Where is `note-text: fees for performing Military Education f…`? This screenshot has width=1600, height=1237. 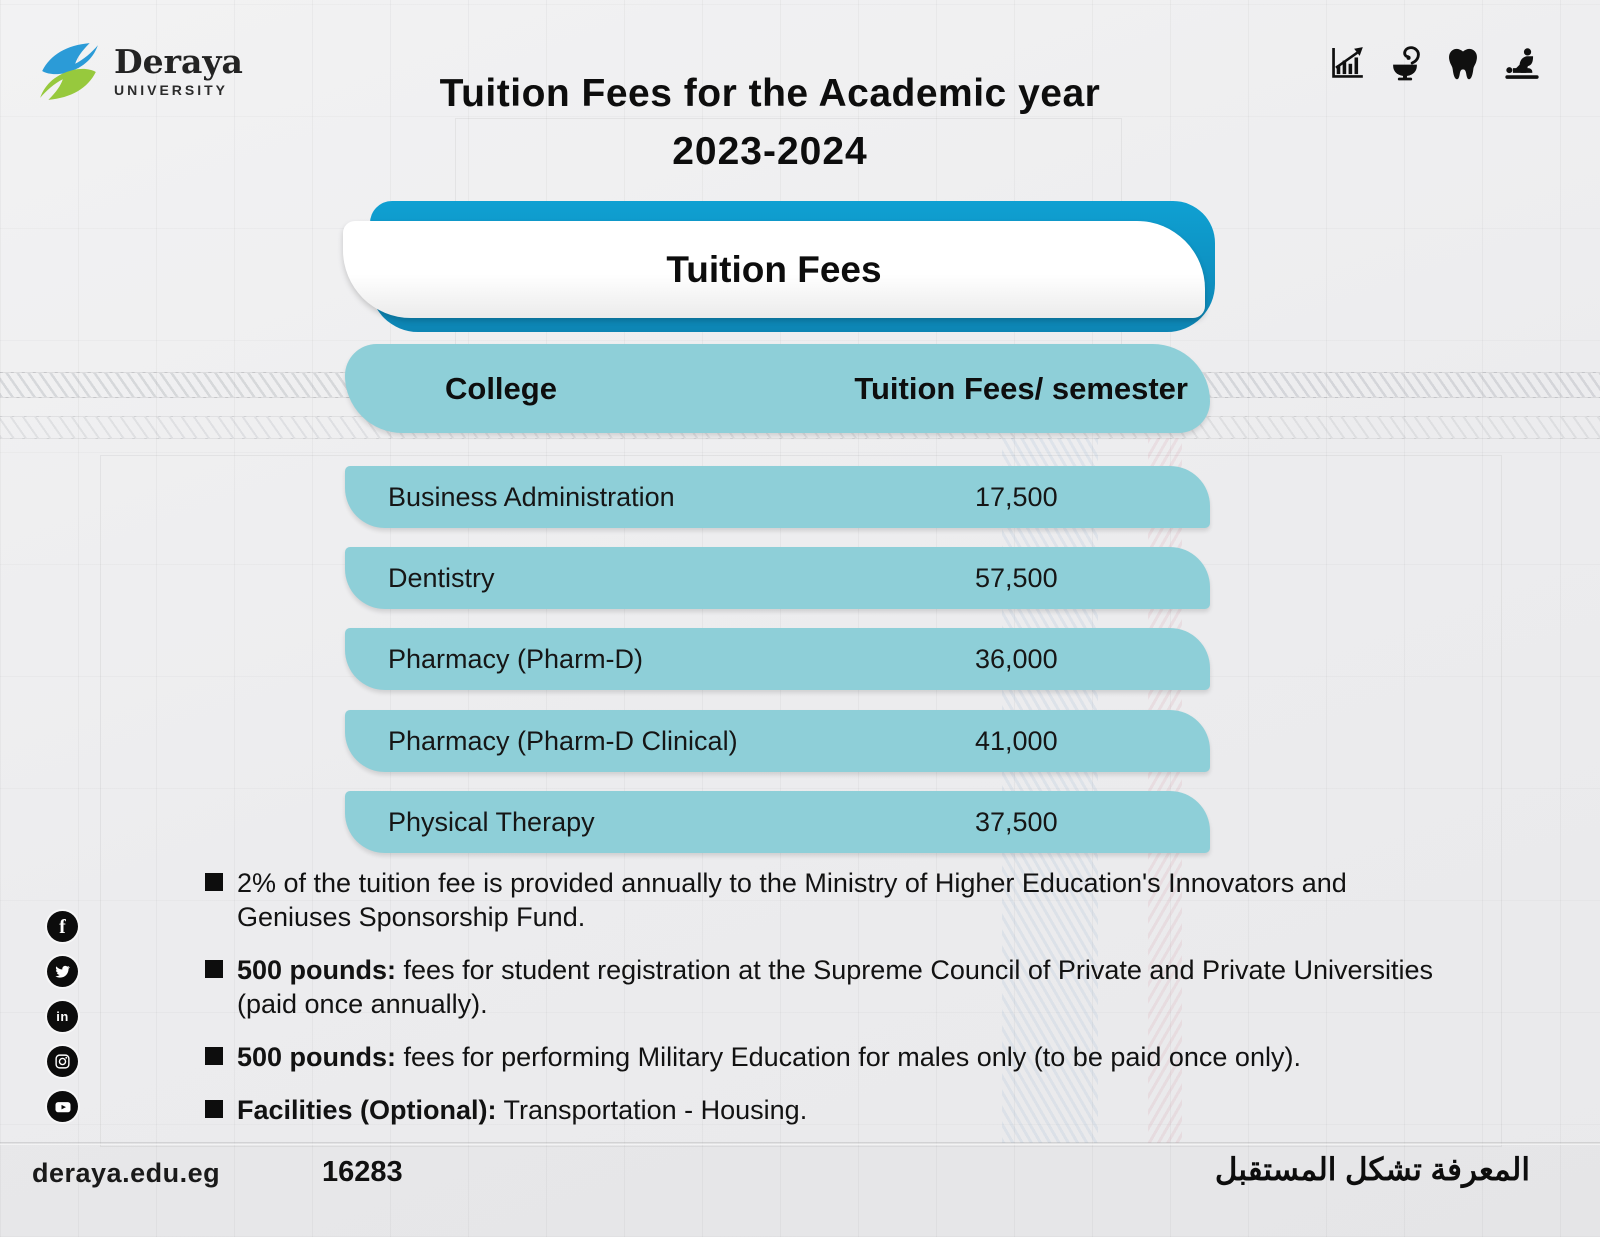 note-text: fees for performing Military Education f… is located at coordinates (848, 1057).